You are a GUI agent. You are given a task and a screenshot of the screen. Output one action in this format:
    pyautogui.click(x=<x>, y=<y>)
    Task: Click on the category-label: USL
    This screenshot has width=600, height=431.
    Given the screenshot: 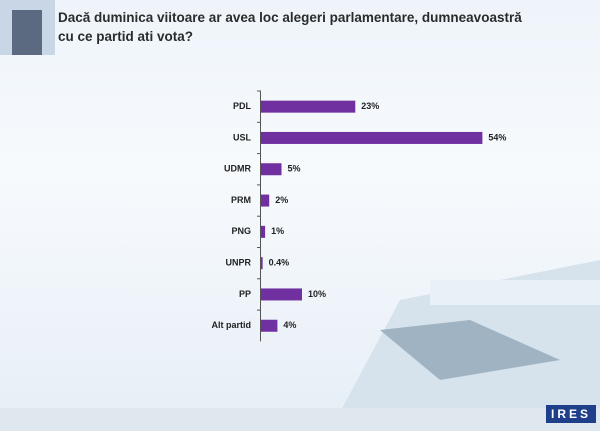 What is the action you would take?
    pyautogui.click(x=242, y=137)
    